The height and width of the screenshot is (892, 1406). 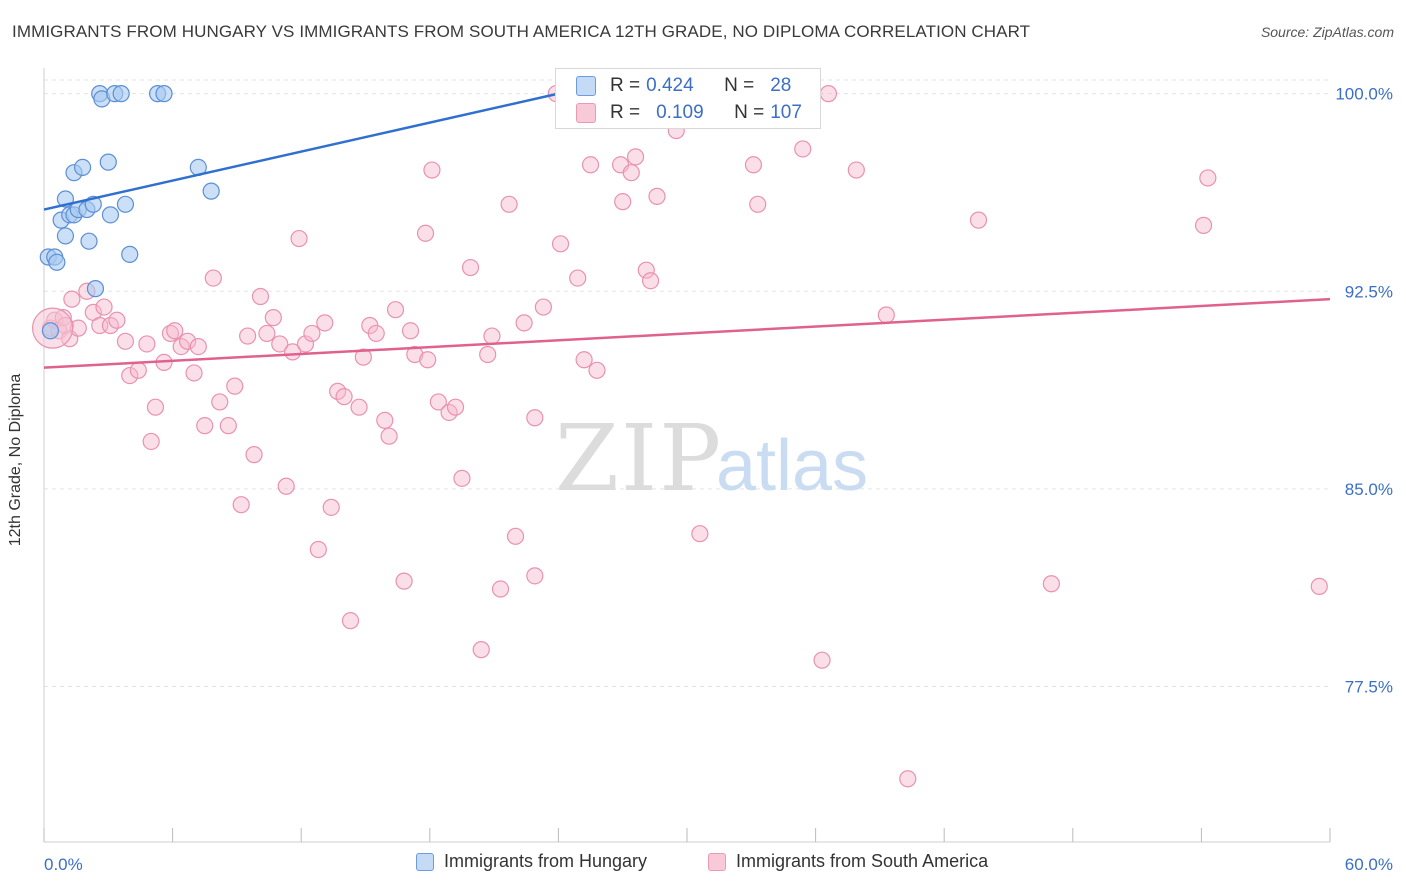 I want to click on stats-swatch-south-america, so click(x=586, y=113).